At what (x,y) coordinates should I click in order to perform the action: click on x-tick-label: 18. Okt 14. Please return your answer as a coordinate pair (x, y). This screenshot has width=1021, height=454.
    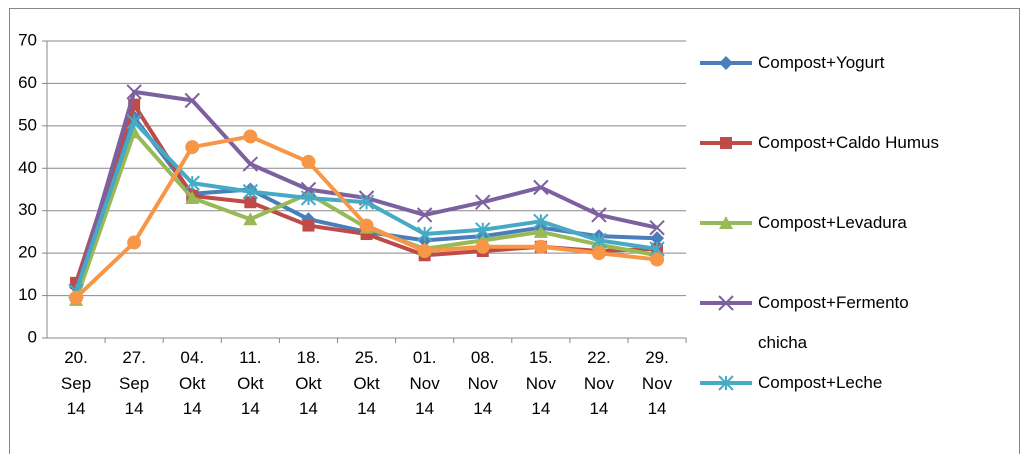
    Looking at the image, I should click on (308, 383).